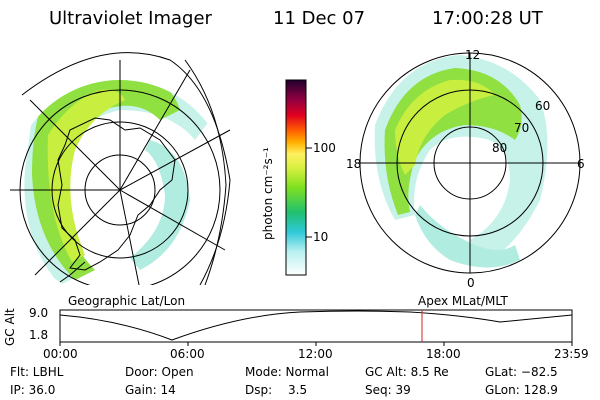  I want to click on colorbar-unit-label: photon cm⁻²s⁻¹, so click(268, 193).